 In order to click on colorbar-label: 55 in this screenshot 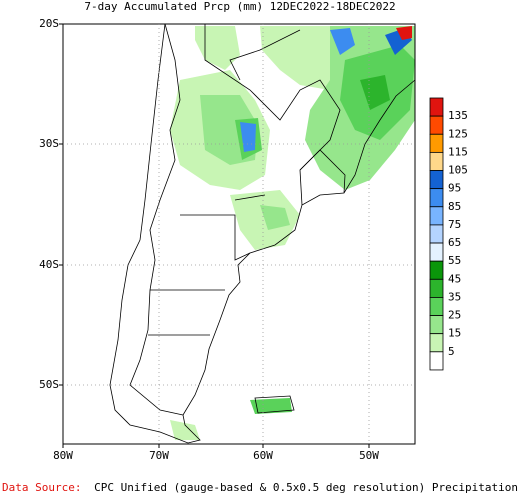, I will do `click(454, 260)`.